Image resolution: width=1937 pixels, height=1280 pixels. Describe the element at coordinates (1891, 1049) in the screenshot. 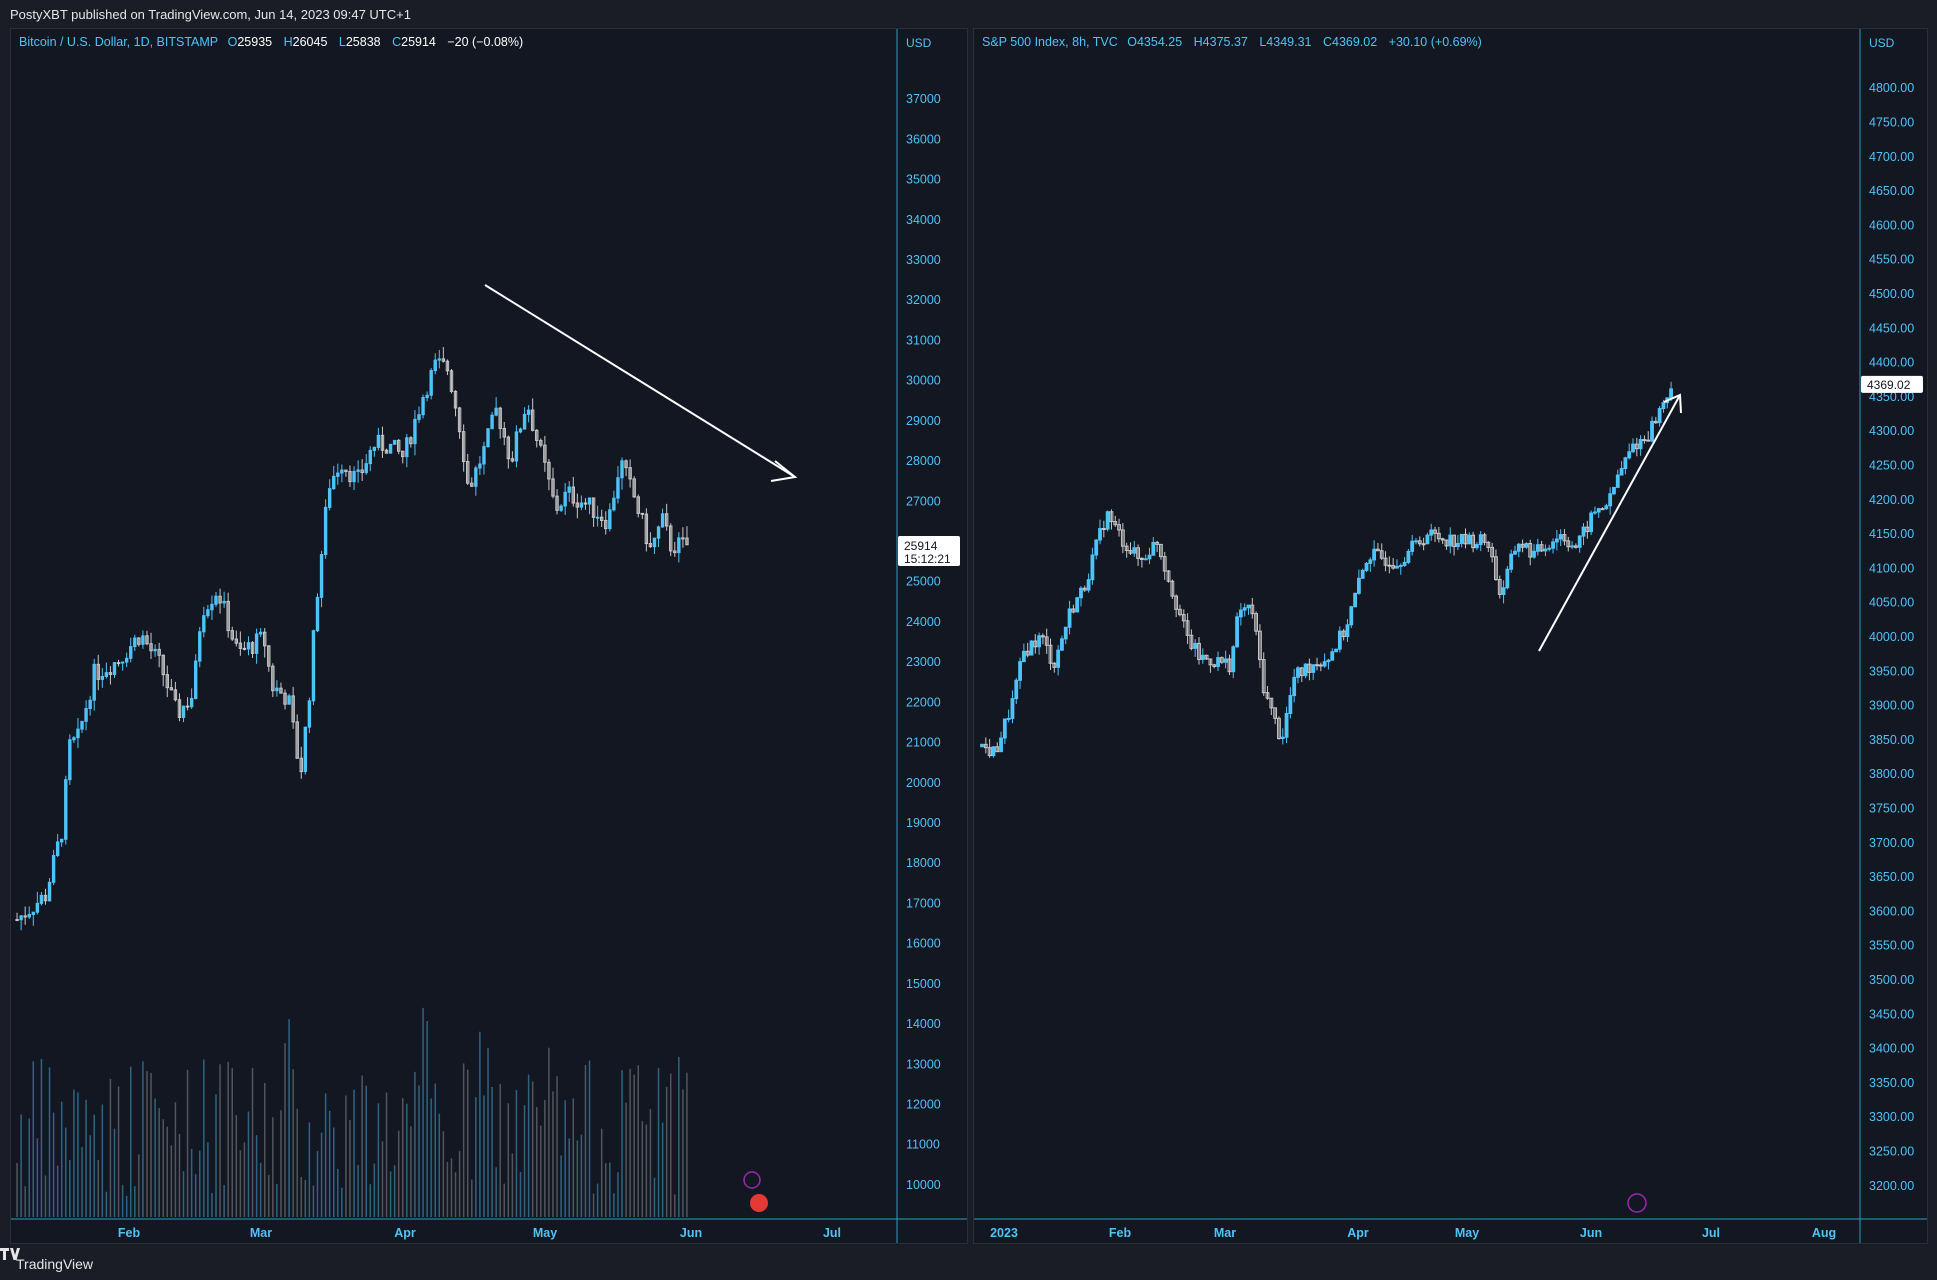

I see `spx-y-tick-label: 3400.00` at that location.